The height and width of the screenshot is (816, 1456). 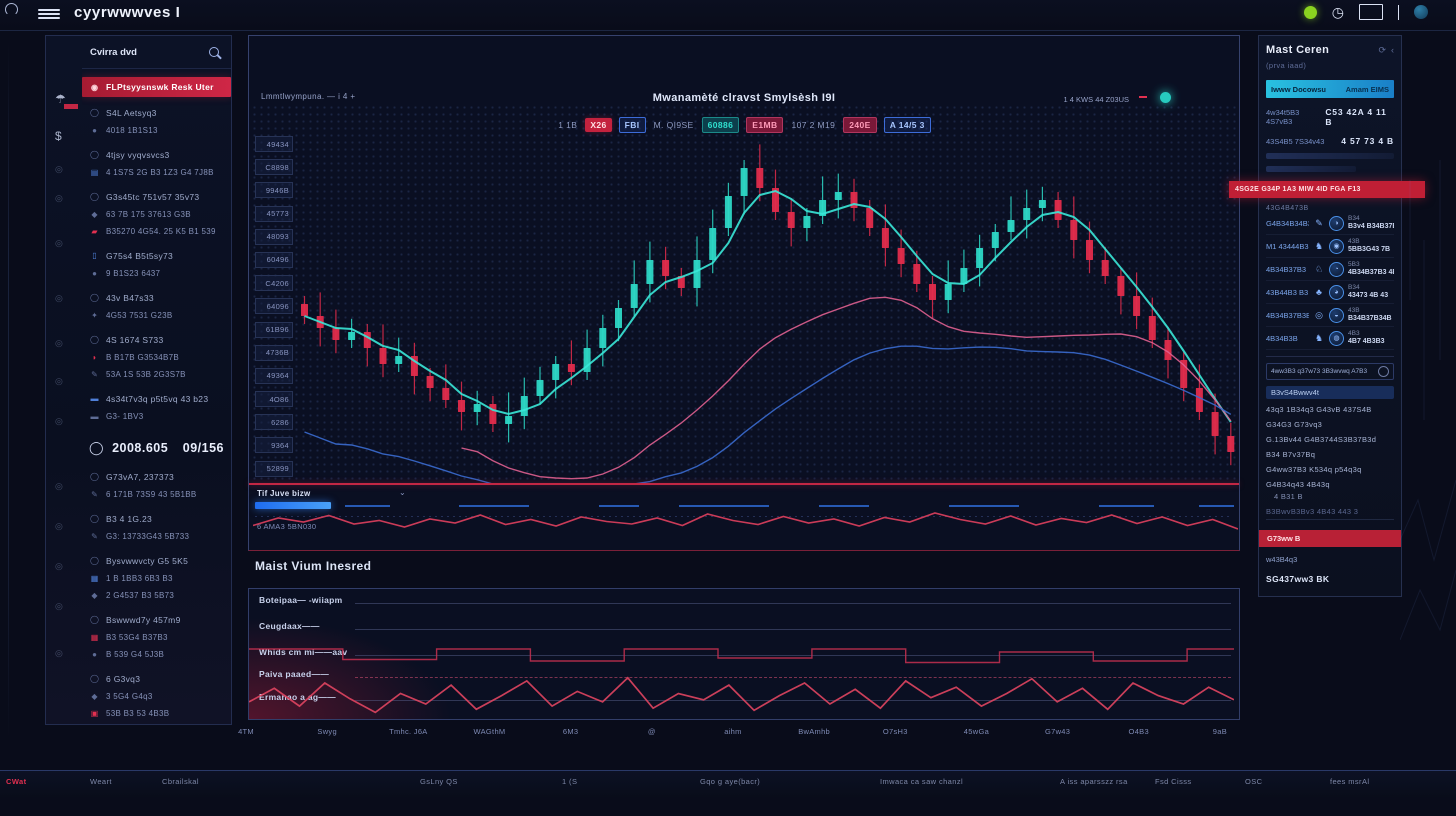 What do you see at coordinates (1336, 246) in the screenshot?
I see `coin-avatar-icon: ◉` at bounding box center [1336, 246].